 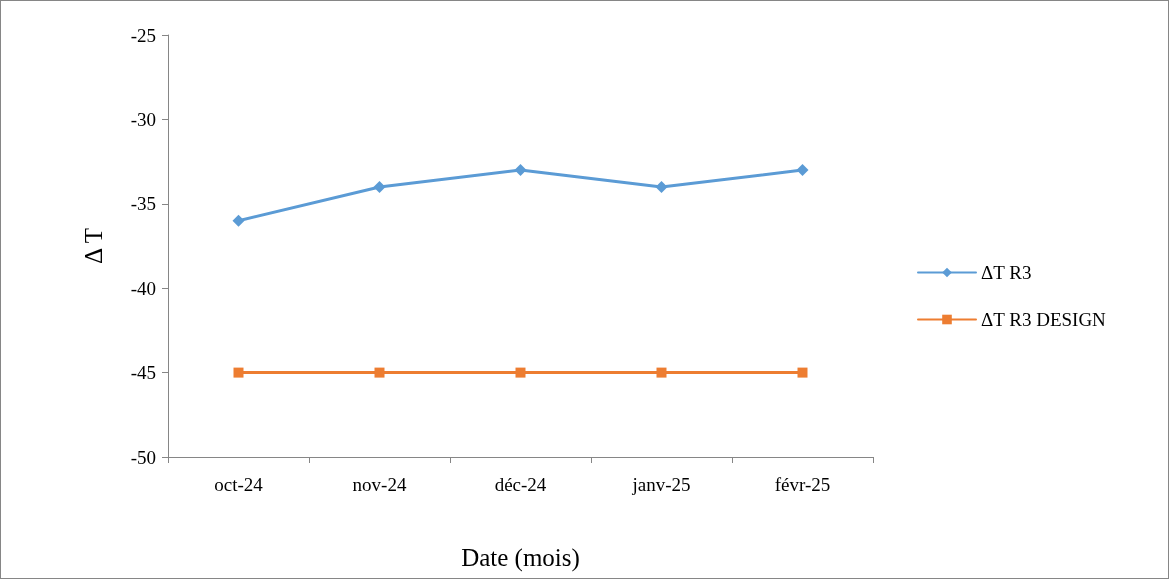 I want to click on y-tick-label: -45, so click(x=143, y=373).